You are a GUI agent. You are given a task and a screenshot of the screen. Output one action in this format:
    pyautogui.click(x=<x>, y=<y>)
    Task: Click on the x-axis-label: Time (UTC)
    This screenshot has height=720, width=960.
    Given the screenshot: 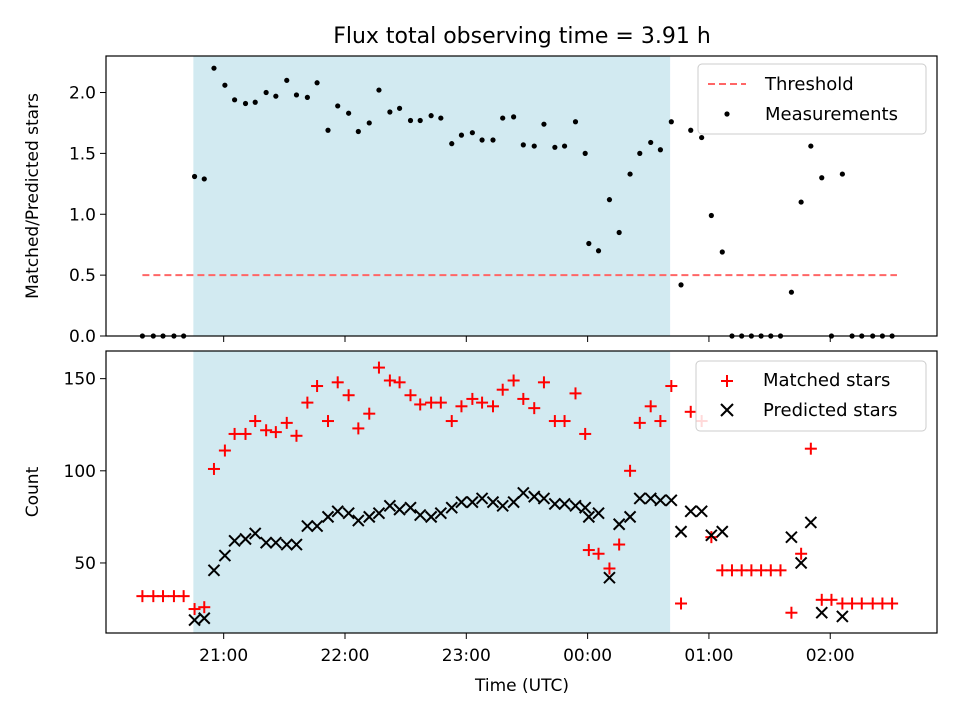 What is the action you would take?
    pyautogui.click(x=521, y=686)
    